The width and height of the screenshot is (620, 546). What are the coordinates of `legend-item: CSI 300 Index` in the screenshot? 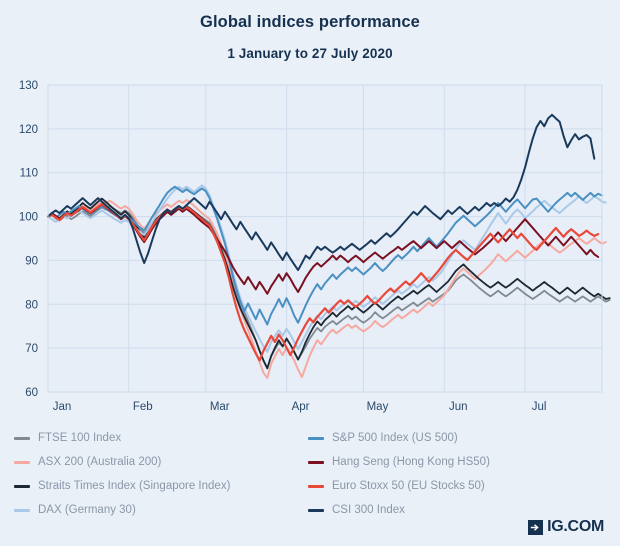 It's located at (399, 510).